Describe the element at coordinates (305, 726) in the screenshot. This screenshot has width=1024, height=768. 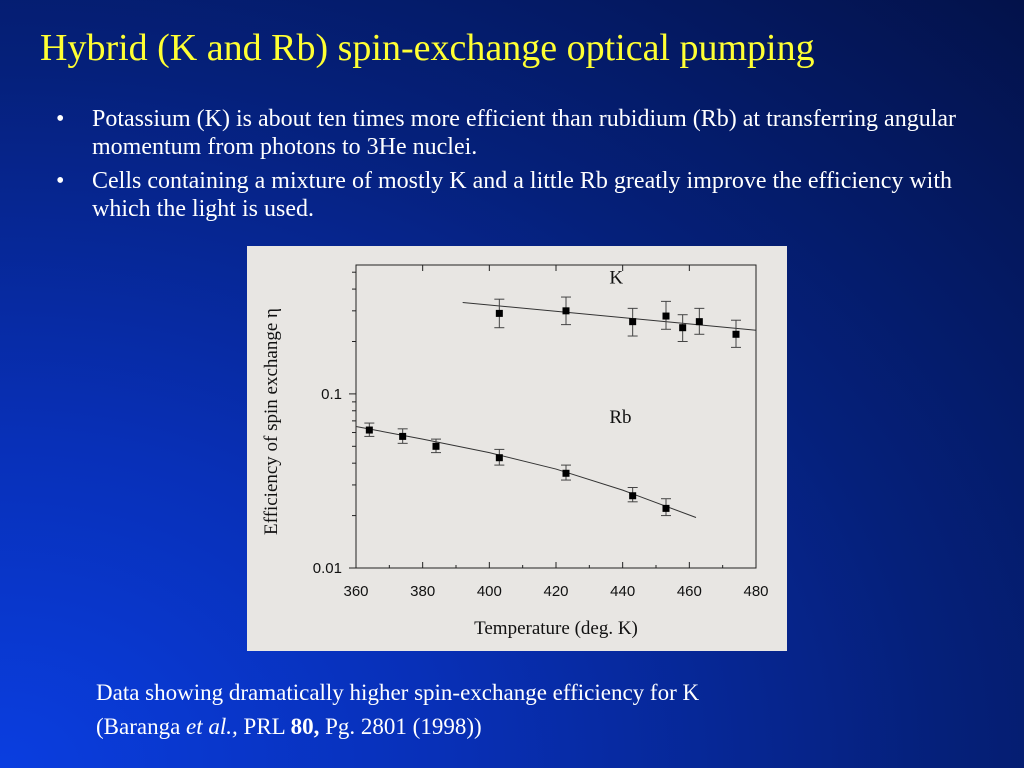
I see `caption-volume: 80,` at that location.